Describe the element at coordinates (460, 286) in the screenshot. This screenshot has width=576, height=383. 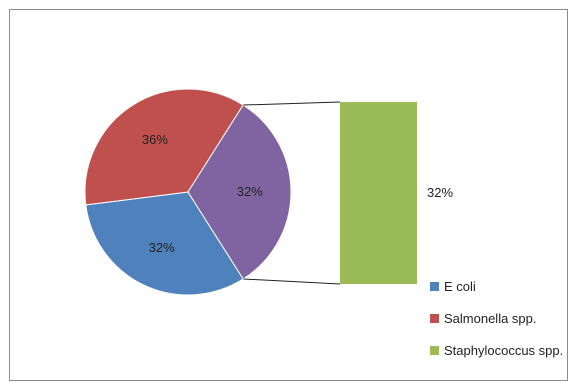
I see `legend-label-e-coli: E coli` at that location.